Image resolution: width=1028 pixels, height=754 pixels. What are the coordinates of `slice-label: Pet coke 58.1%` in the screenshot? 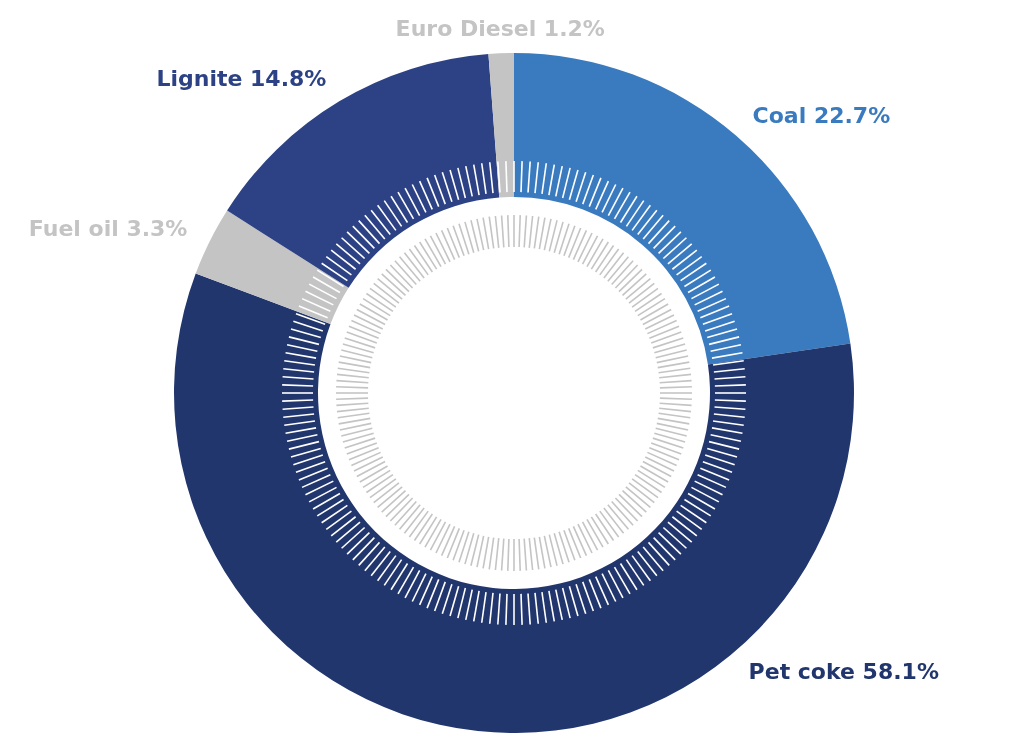 It's located at (843, 671).